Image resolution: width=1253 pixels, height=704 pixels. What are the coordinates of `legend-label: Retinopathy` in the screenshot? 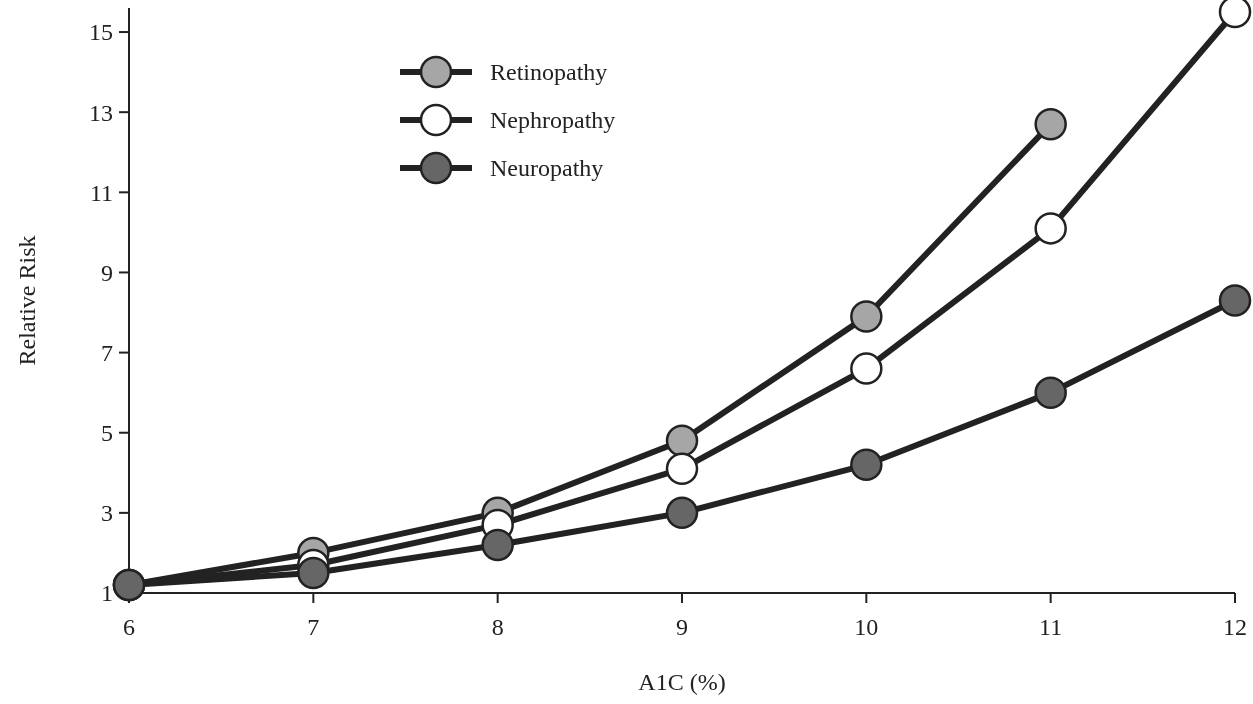 It's located at (549, 72).